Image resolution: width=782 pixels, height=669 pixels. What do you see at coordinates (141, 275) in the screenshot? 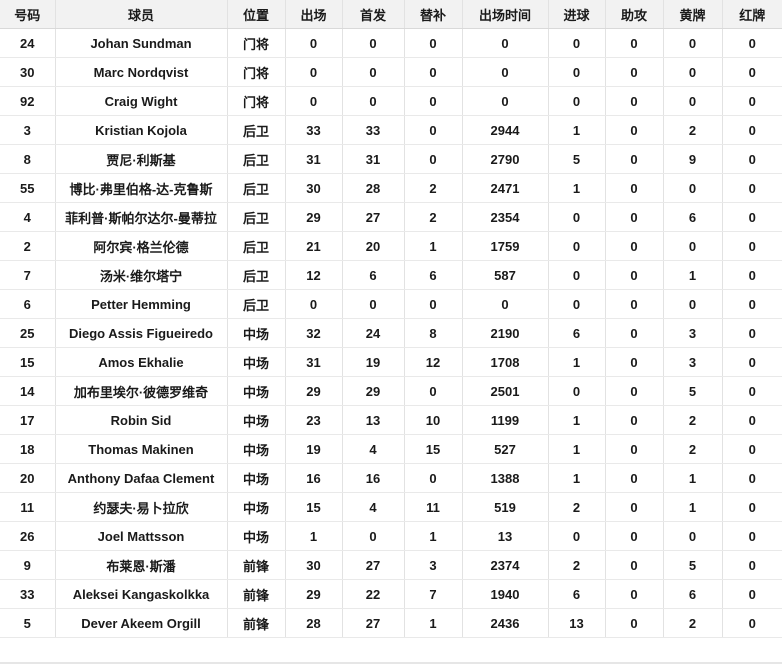
I see `cell-player: 汤米·维尔塔宁` at bounding box center [141, 275].